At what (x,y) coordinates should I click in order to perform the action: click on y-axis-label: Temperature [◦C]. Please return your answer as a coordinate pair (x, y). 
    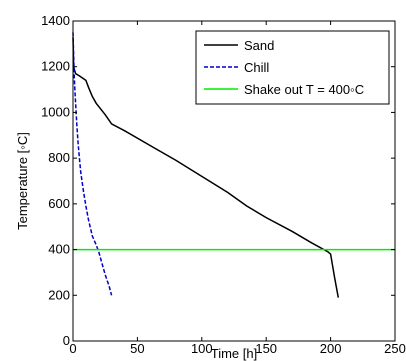
    Looking at the image, I should click on (22, 181).